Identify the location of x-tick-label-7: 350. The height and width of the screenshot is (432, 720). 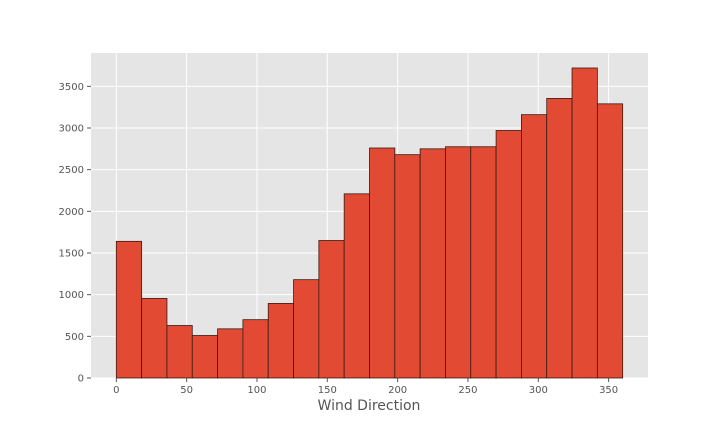
(608, 390).